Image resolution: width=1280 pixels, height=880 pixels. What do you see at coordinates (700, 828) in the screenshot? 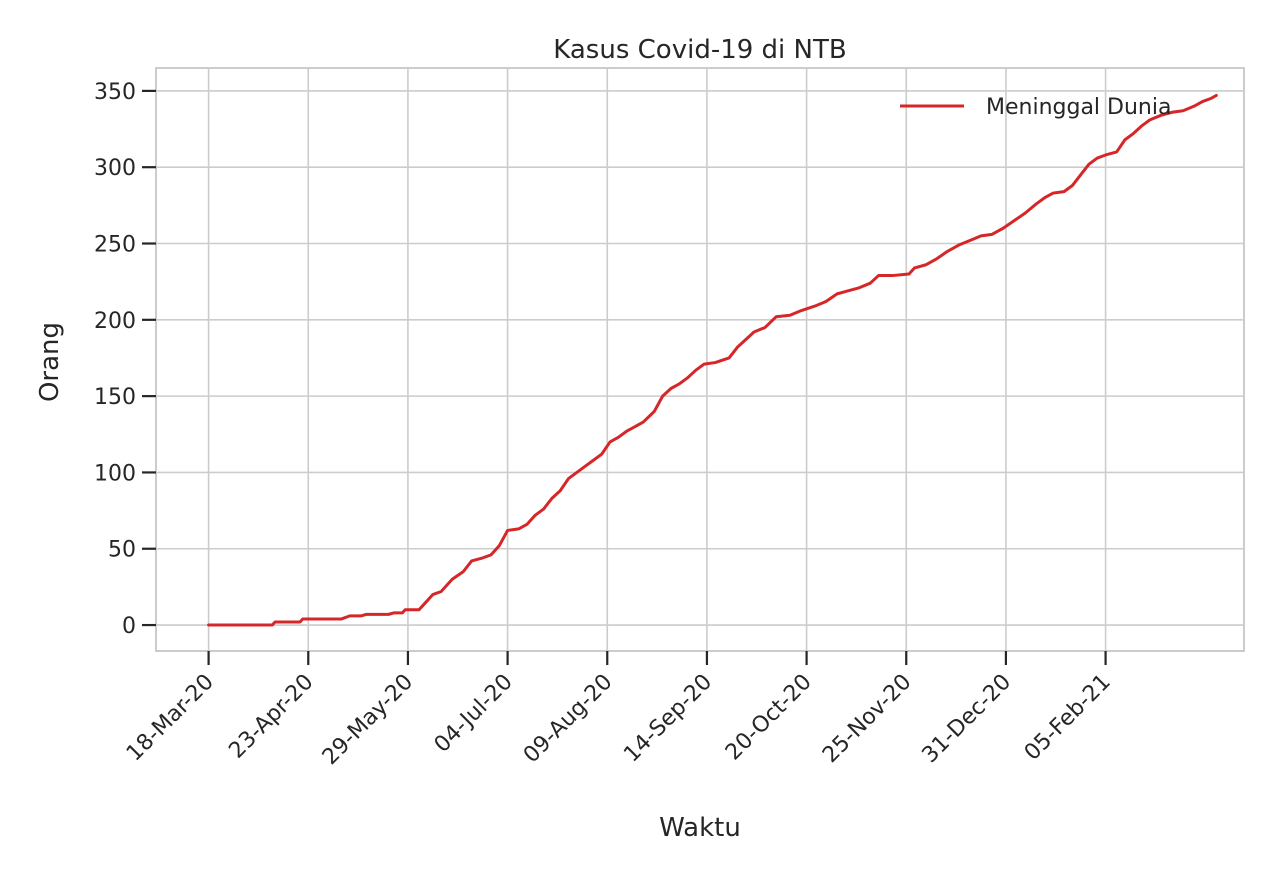
I see `x-axis-label: Waktu` at bounding box center [700, 828].